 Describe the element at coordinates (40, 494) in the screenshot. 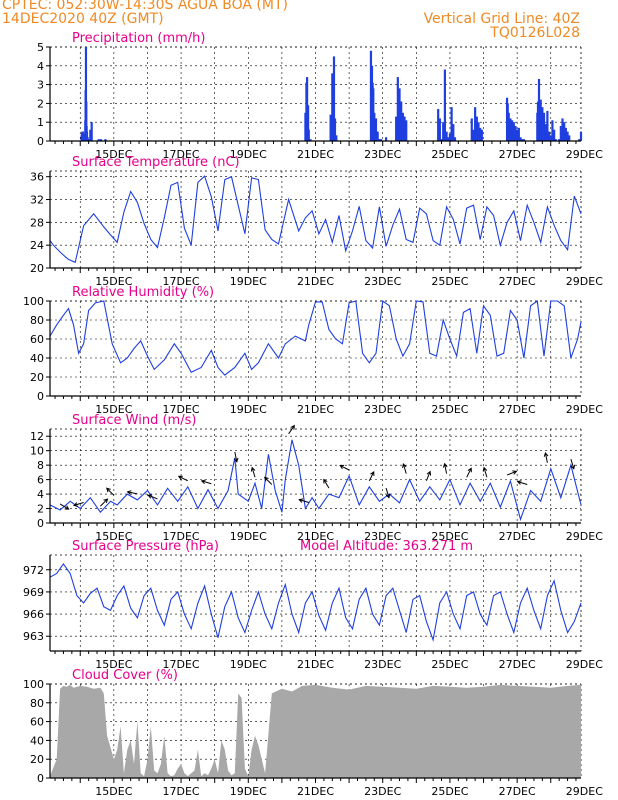

I see `surface-wind-y-tick-label: 4` at that location.